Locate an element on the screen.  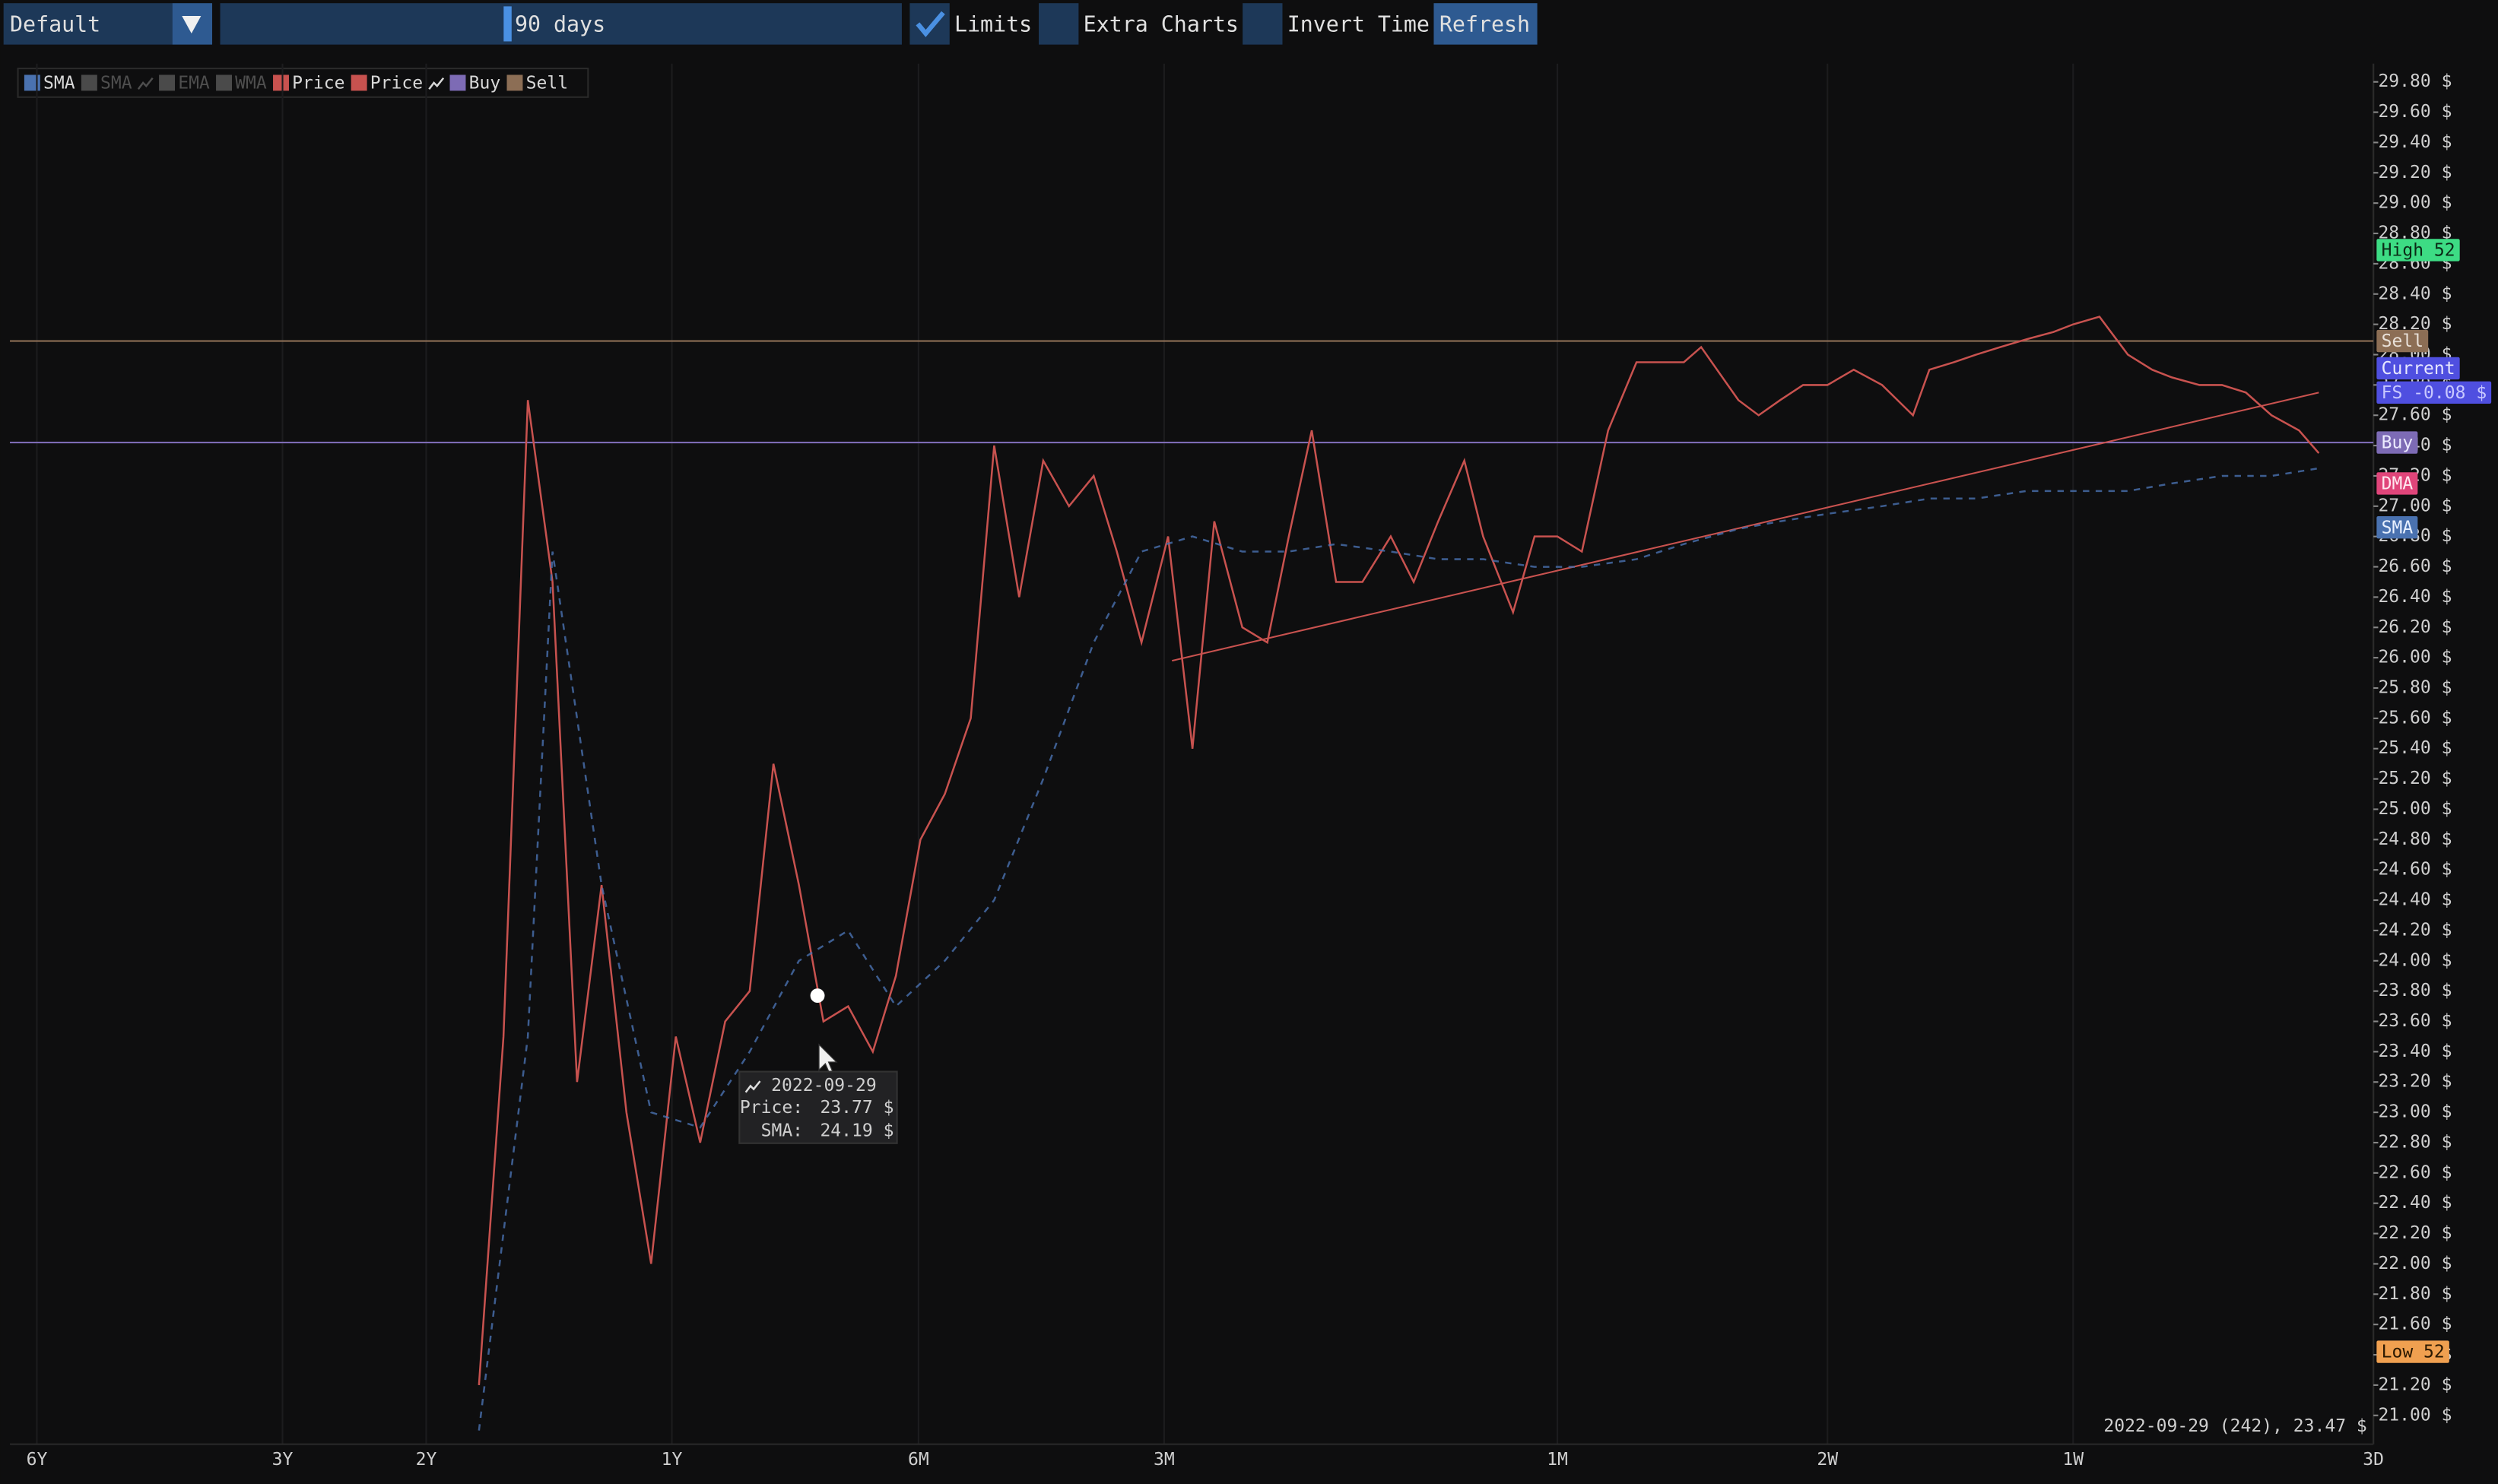
legend-label: EMA is located at coordinates (194, 83).